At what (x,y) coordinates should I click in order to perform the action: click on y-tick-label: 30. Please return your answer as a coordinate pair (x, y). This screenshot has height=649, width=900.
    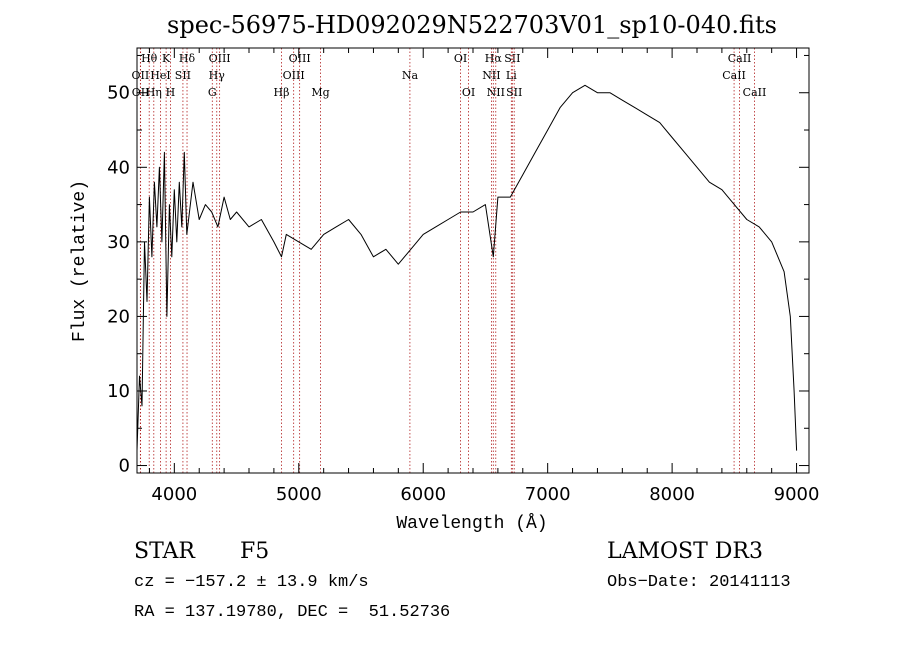
    Looking at the image, I should click on (118, 242).